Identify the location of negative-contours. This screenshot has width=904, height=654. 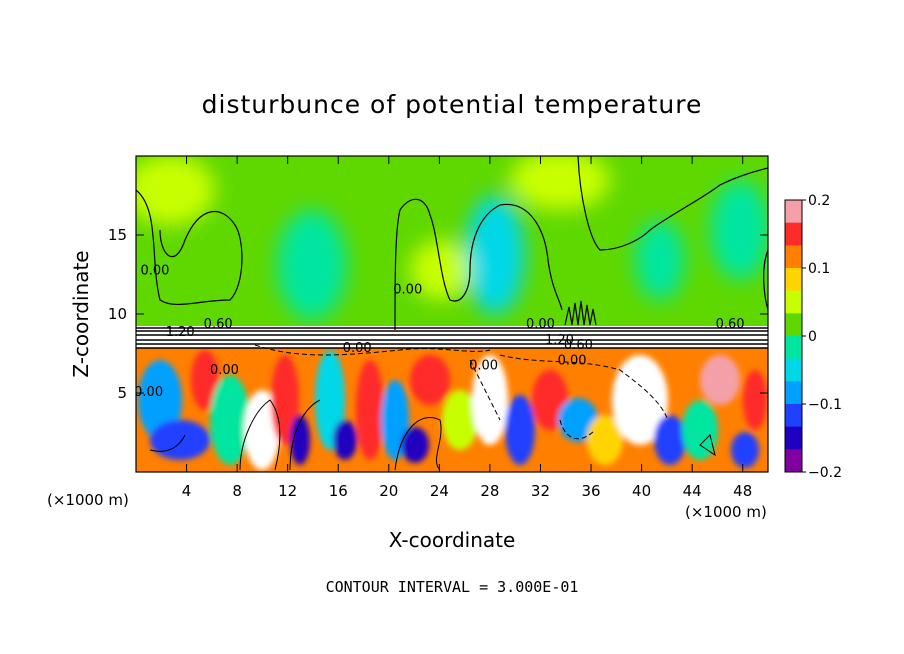
(461, 392).